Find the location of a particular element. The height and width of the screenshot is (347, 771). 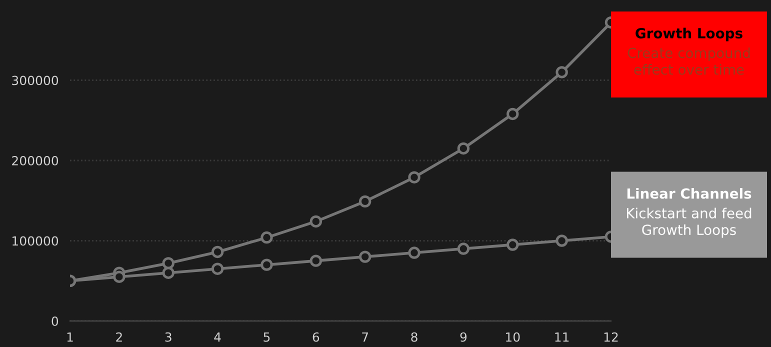

y-tick-label: 300000 is located at coordinates (35, 81).